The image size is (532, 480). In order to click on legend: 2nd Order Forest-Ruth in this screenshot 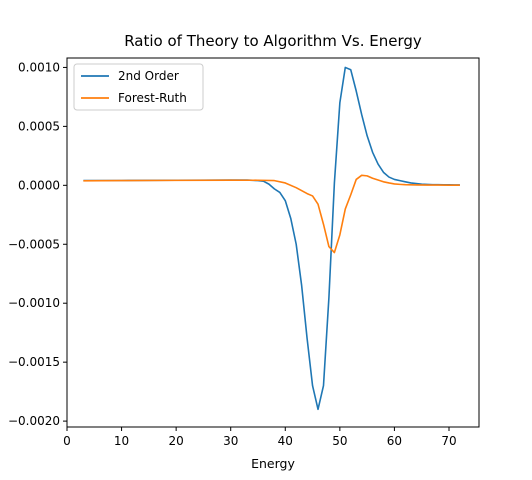, I will do `click(138, 87)`.